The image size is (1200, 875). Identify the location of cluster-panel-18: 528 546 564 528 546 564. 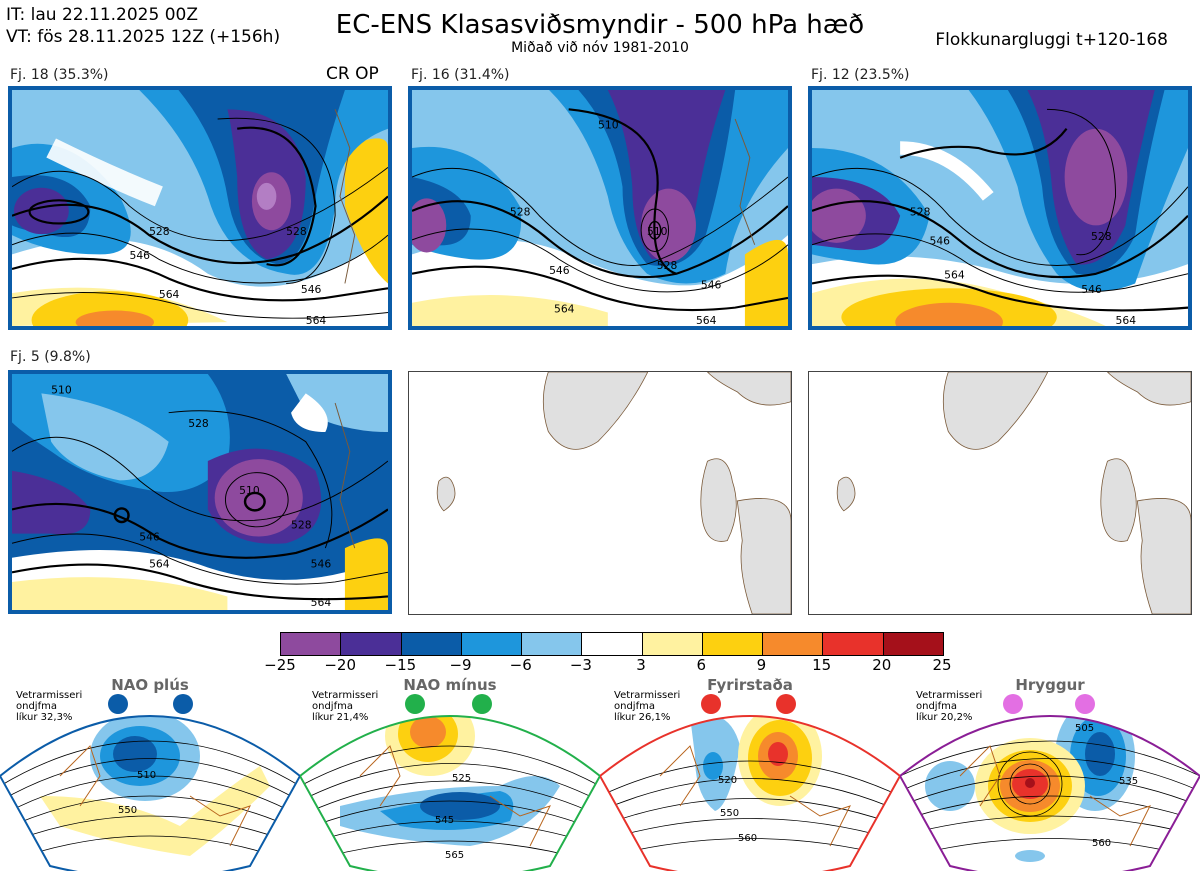
(200, 208).